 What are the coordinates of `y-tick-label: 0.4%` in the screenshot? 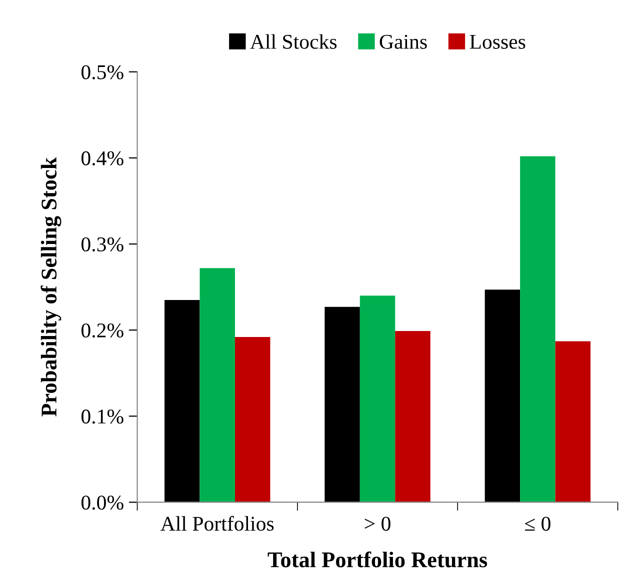 It's located at (102, 158).